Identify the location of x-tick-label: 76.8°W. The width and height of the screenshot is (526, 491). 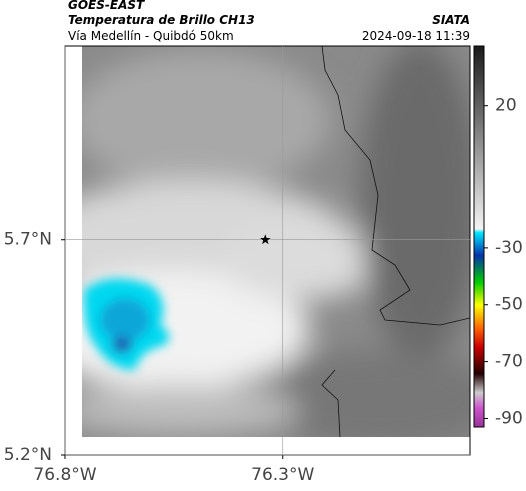
(64, 475).